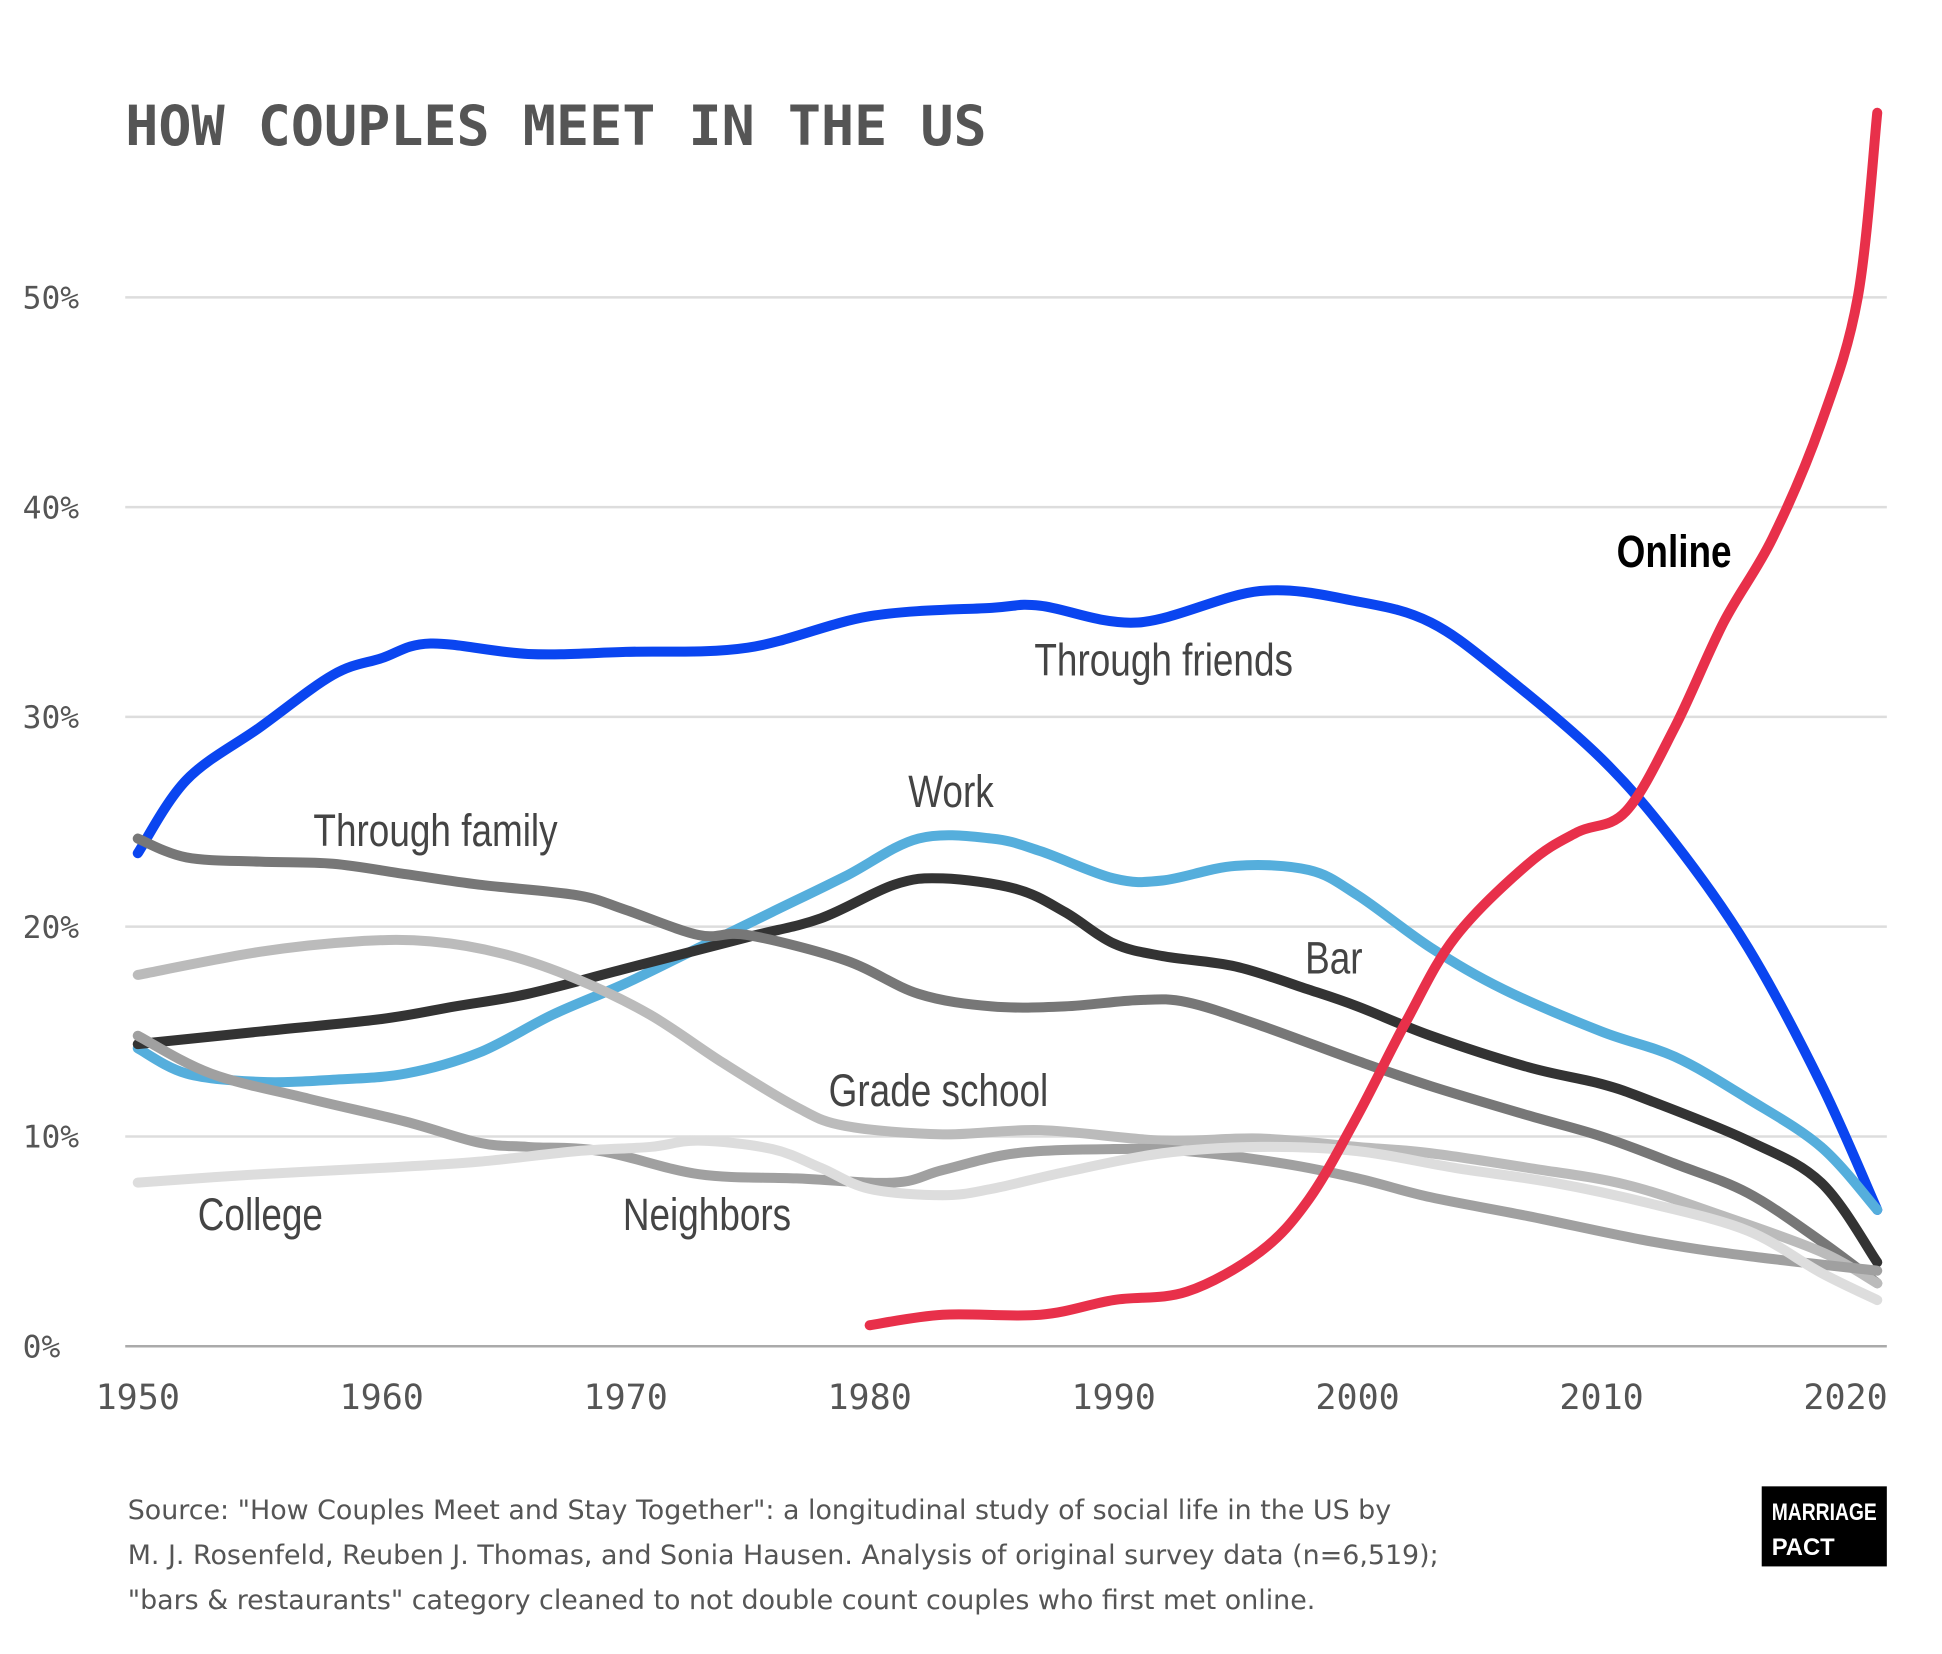 Image resolution: width=1942 pixels, height=1654 pixels. Describe the element at coordinates (51, 299) in the screenshot. I see `y-tick-label: 50%` at that location.